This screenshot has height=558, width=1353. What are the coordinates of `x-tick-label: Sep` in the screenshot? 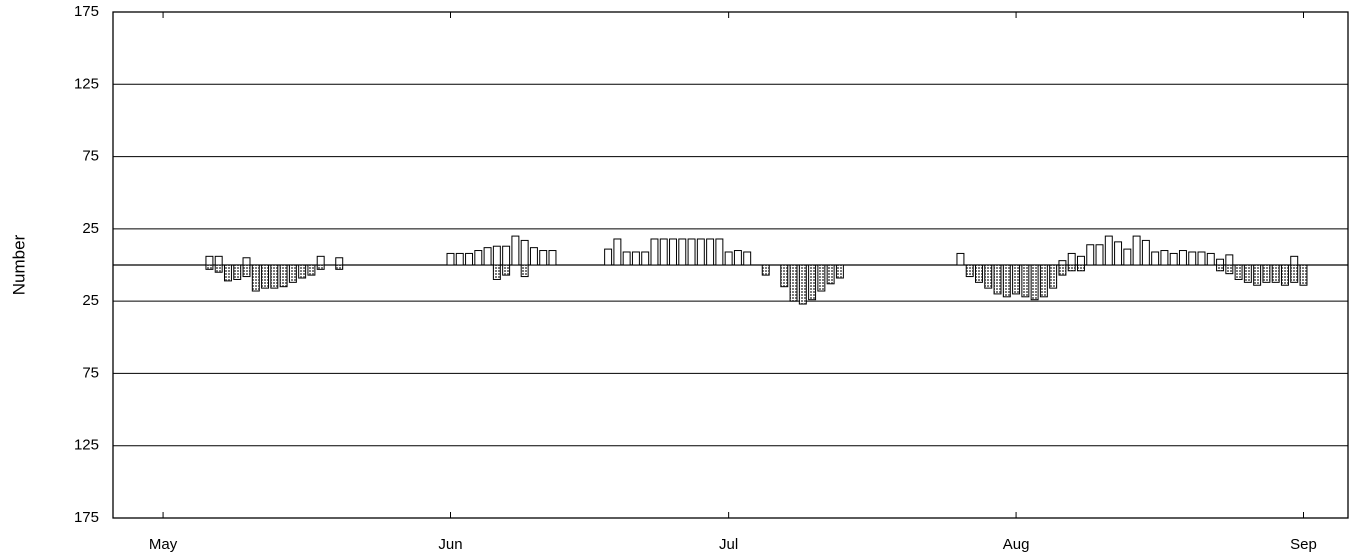 It's located at (1303, 544).